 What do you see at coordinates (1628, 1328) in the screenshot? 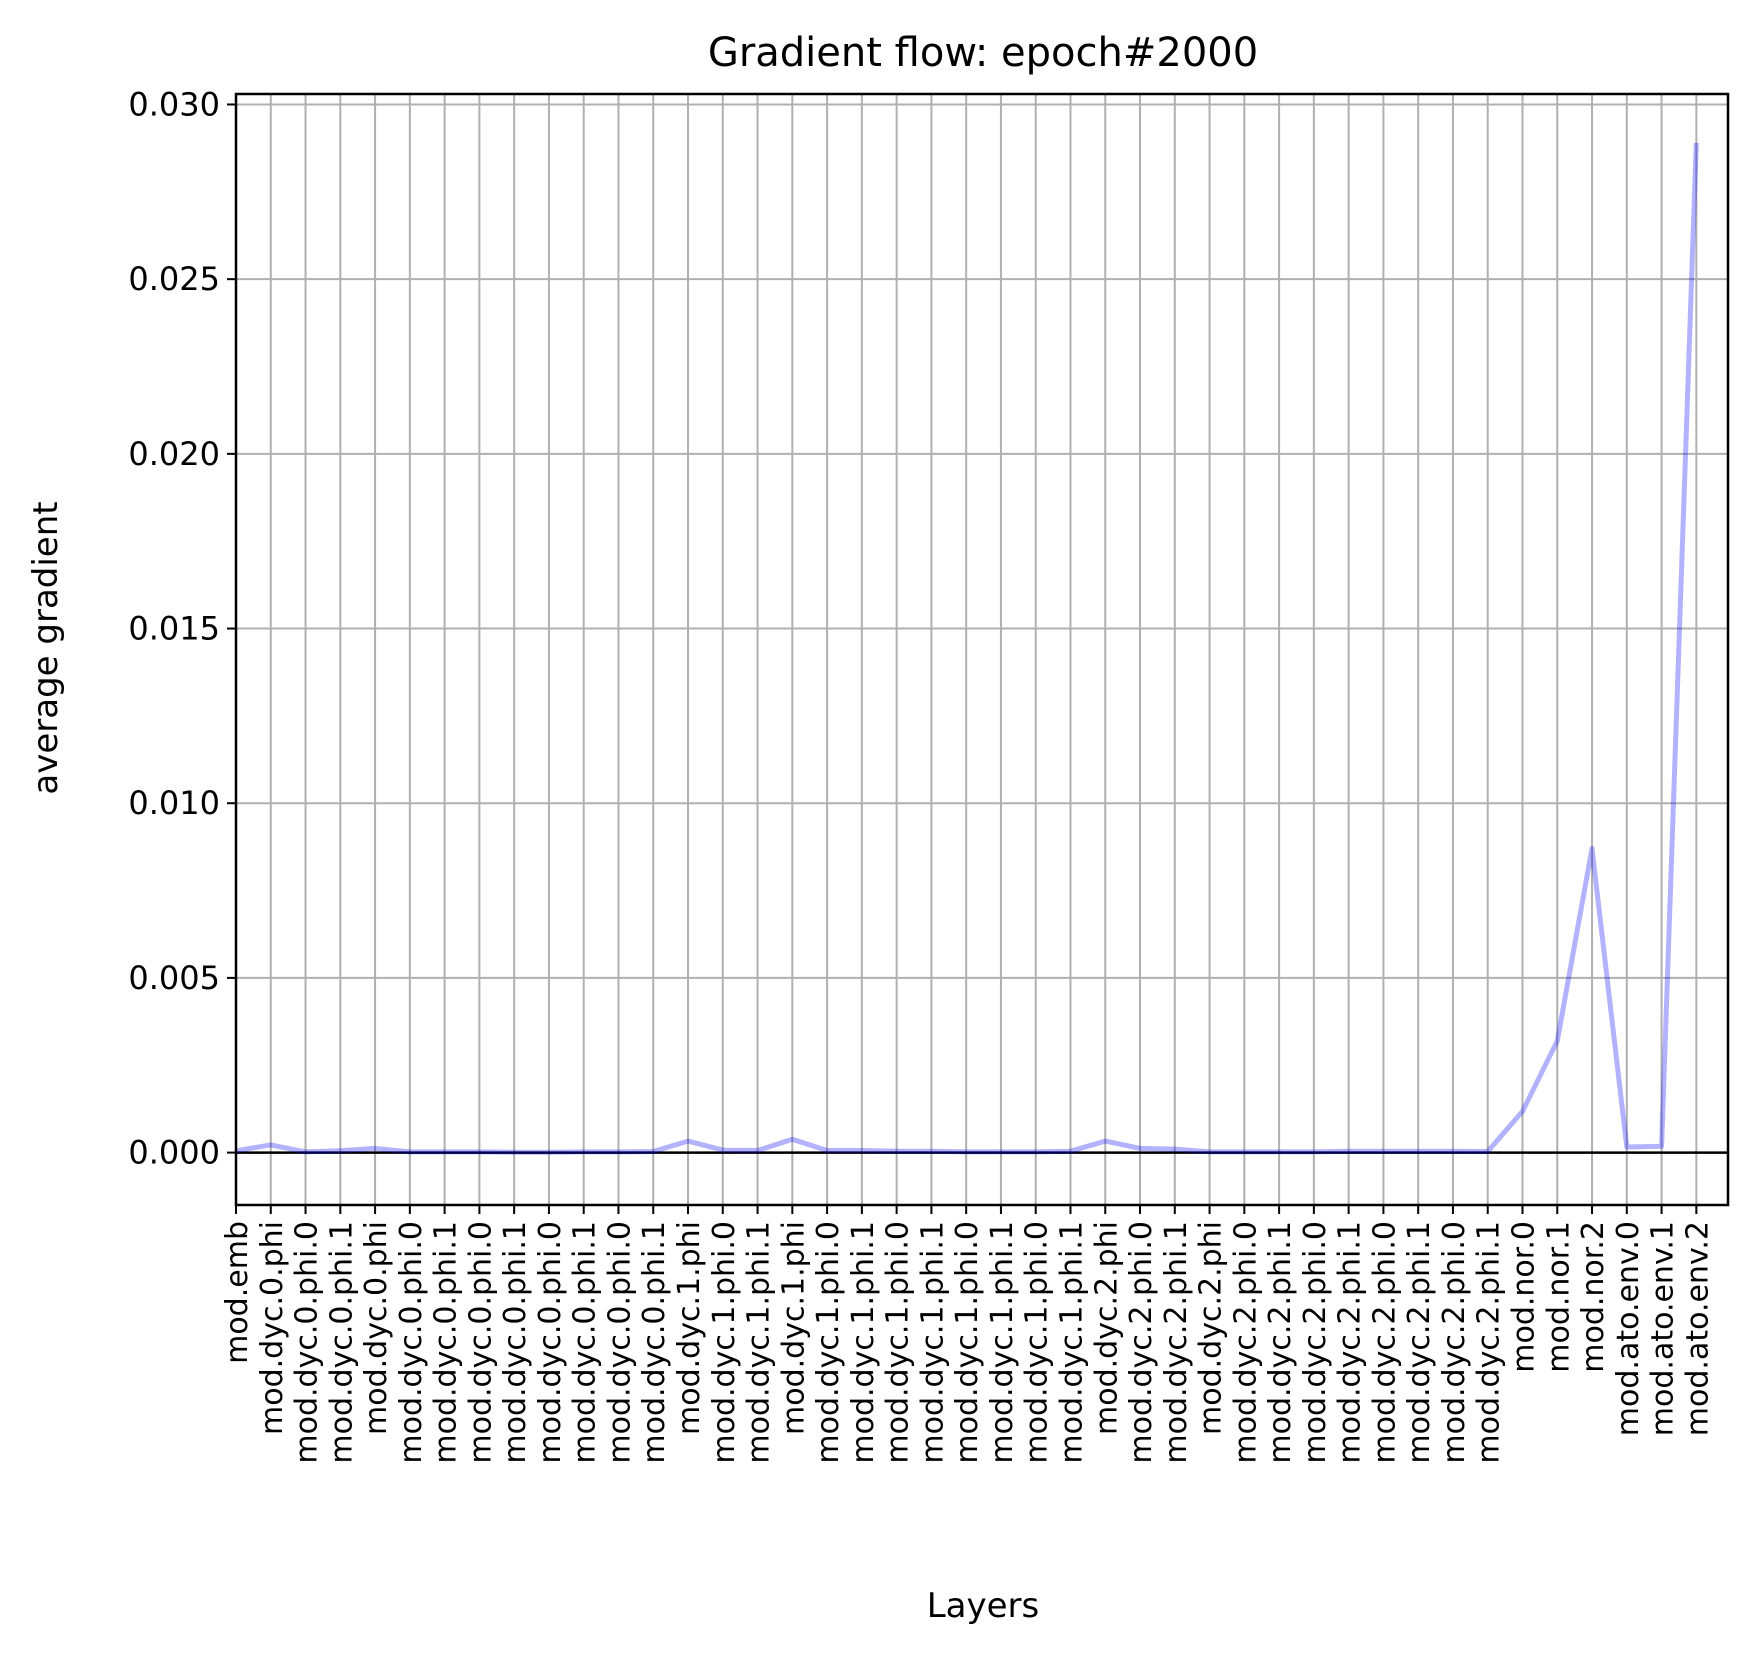
I see `x-tick-label: mod.ato.env.0` at bounding box center [1628, 1328].